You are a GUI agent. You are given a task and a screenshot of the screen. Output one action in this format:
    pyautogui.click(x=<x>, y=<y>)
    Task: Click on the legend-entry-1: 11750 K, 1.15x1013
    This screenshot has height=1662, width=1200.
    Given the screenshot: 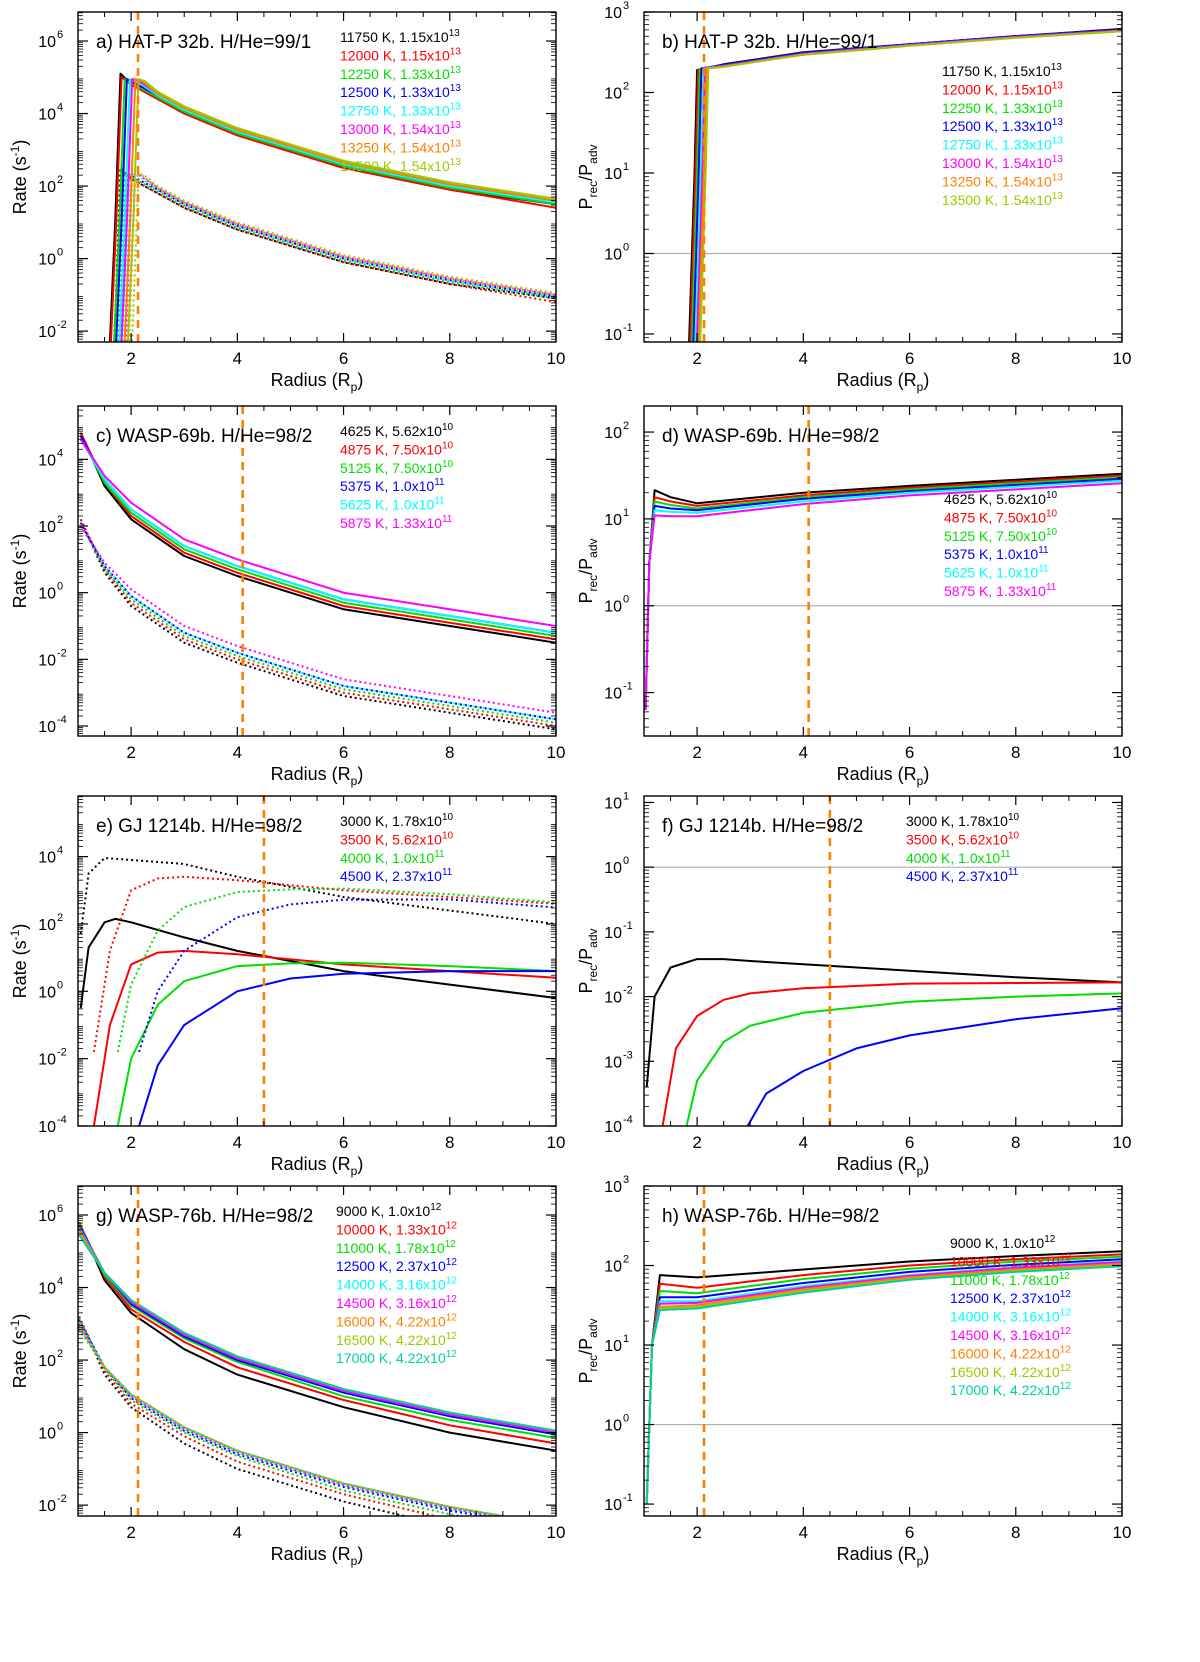 What is the action you would take?
    pyautogui.click(x=400, y=36)
    